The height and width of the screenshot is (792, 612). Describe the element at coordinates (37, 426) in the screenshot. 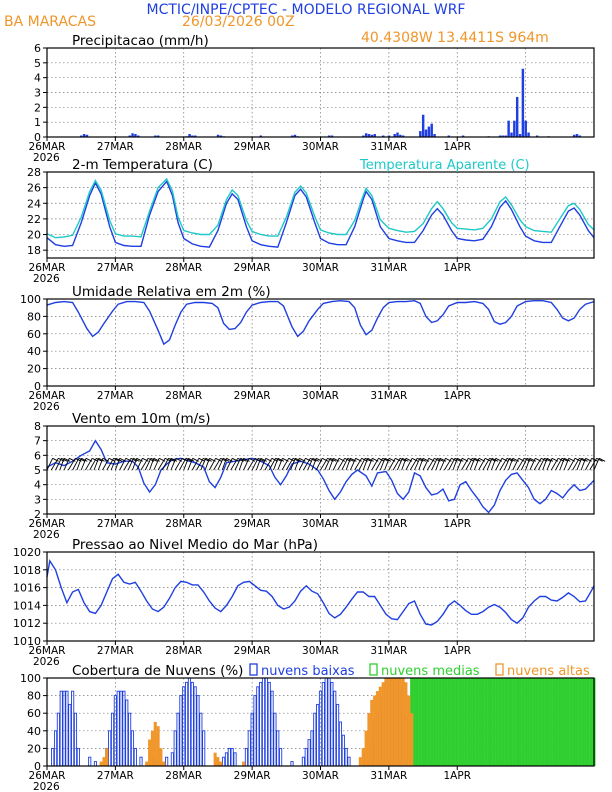

I see `y-tick-label: 8` at that location.